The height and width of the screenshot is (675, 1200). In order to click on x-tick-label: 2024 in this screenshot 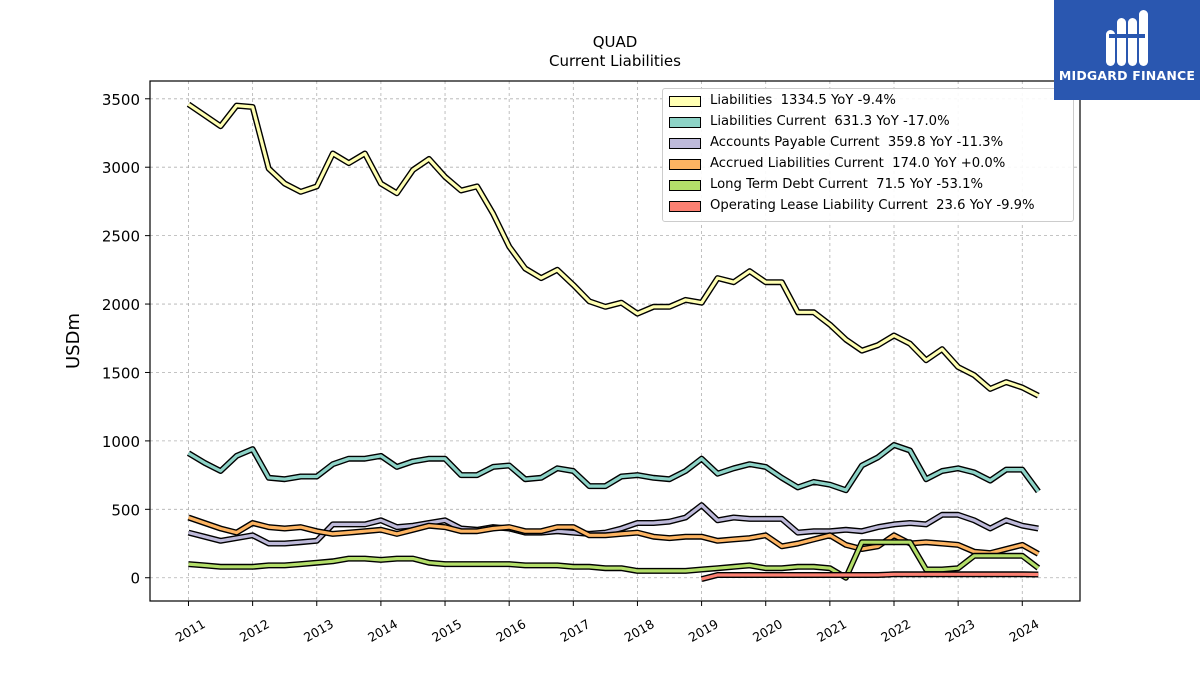, I will do `click(1024, 630)`.